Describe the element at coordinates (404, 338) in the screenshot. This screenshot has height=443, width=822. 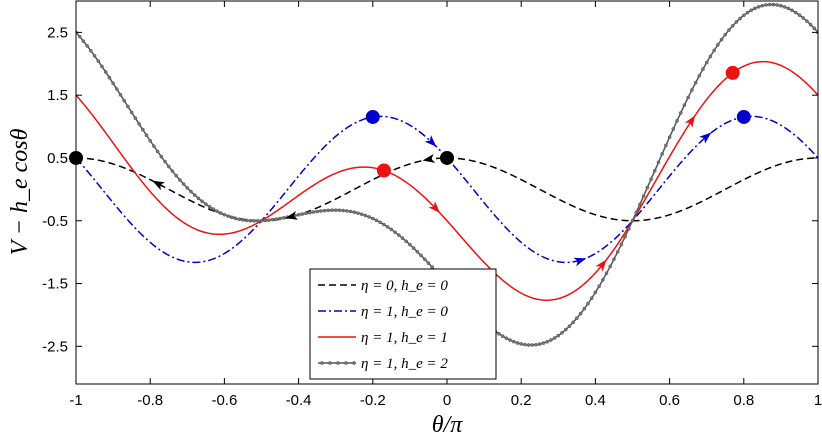
I see `legend-label-3: η = 1, h_e = 1` at that location.